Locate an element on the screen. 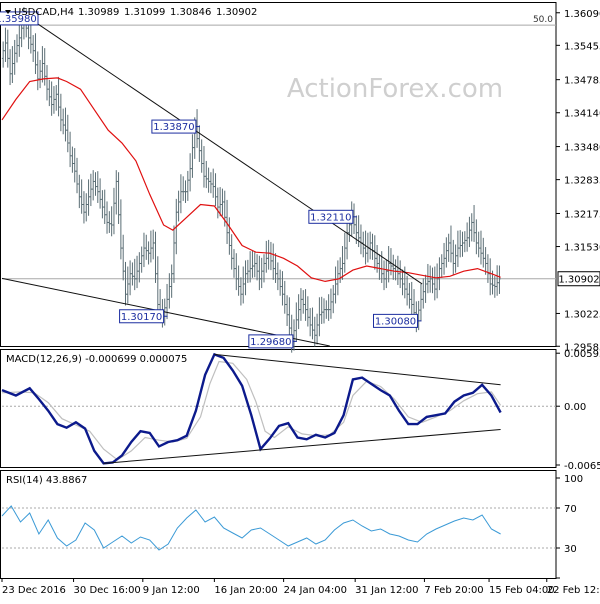 Image resolution: width=600 pixels, height=604 pixels. last-price-box is located at coordinates (578, 279).